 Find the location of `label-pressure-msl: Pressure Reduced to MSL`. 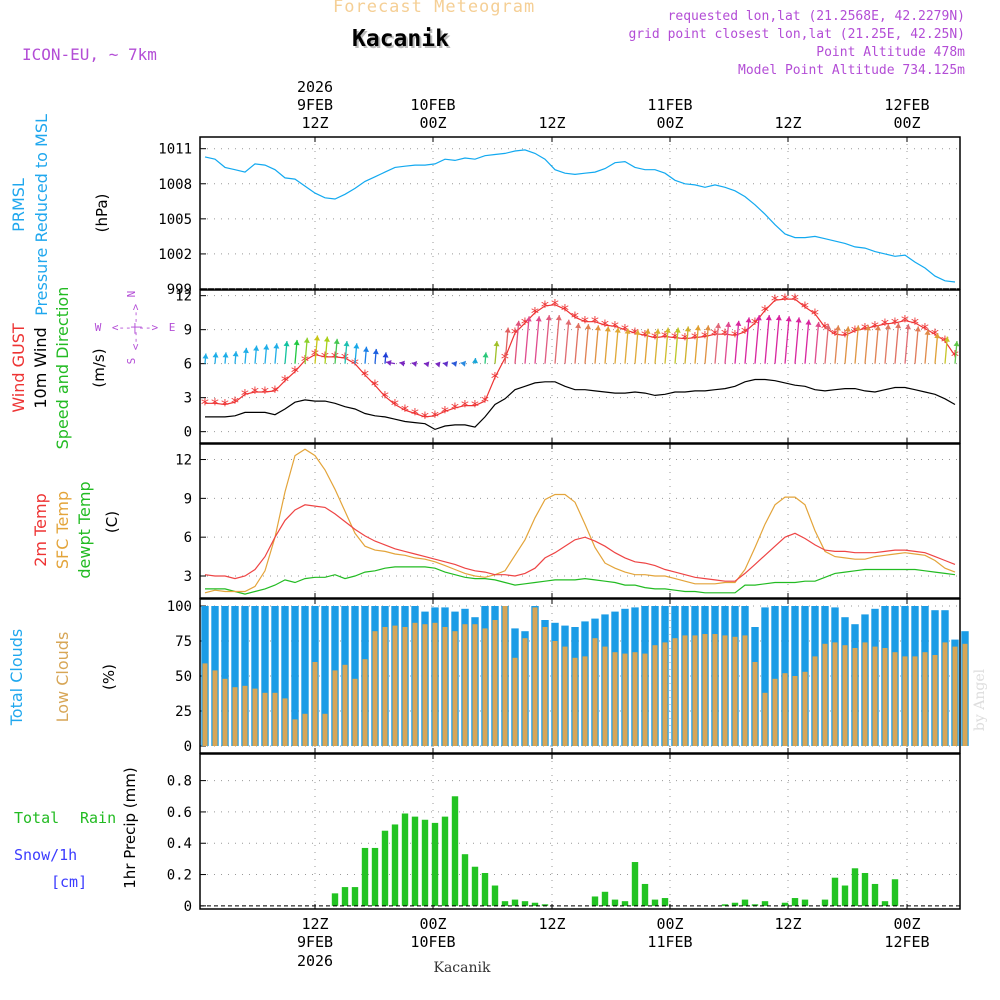

label-pressure-msl: Pressure Reduced to MSL is located at coordinates (41, 215).